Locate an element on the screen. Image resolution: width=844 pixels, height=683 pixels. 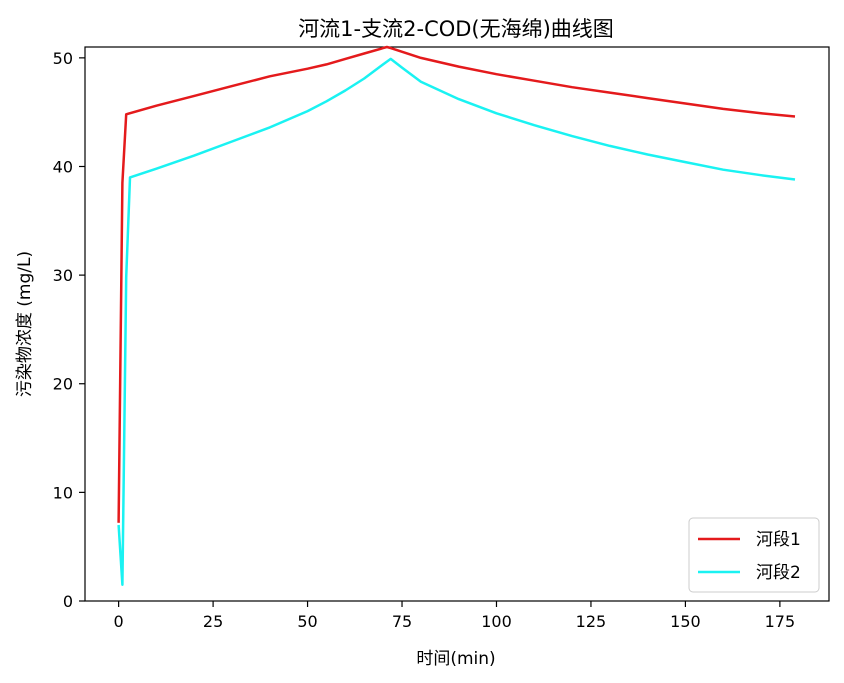
legend: 河段1 河段2 is located at coordinates (754, 555).